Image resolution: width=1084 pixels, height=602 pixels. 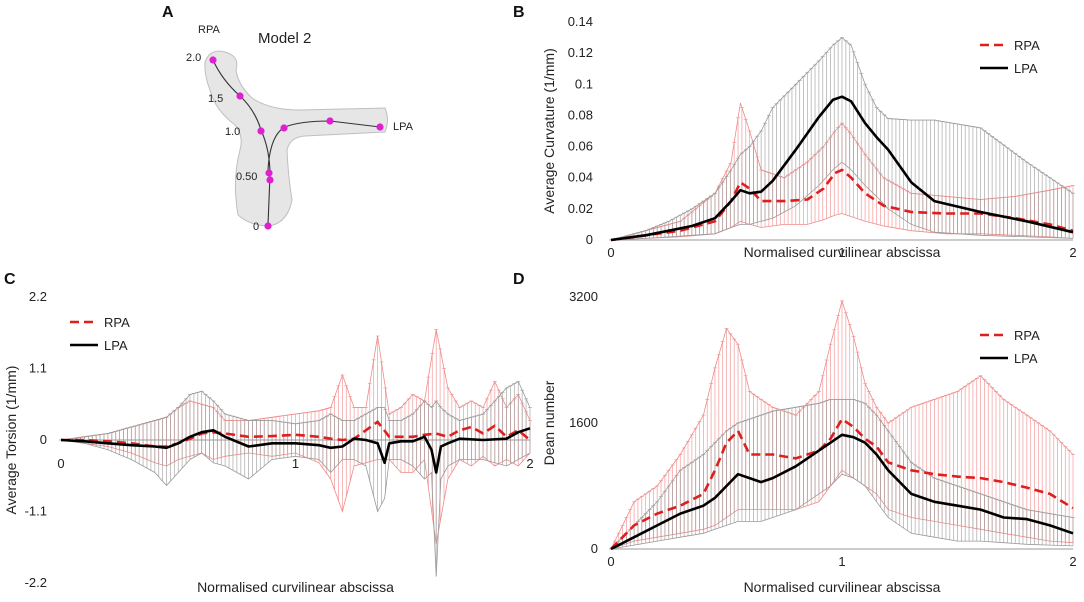 I want to click on marker-label-0-50: 0.50, so click(x=247, y=177).